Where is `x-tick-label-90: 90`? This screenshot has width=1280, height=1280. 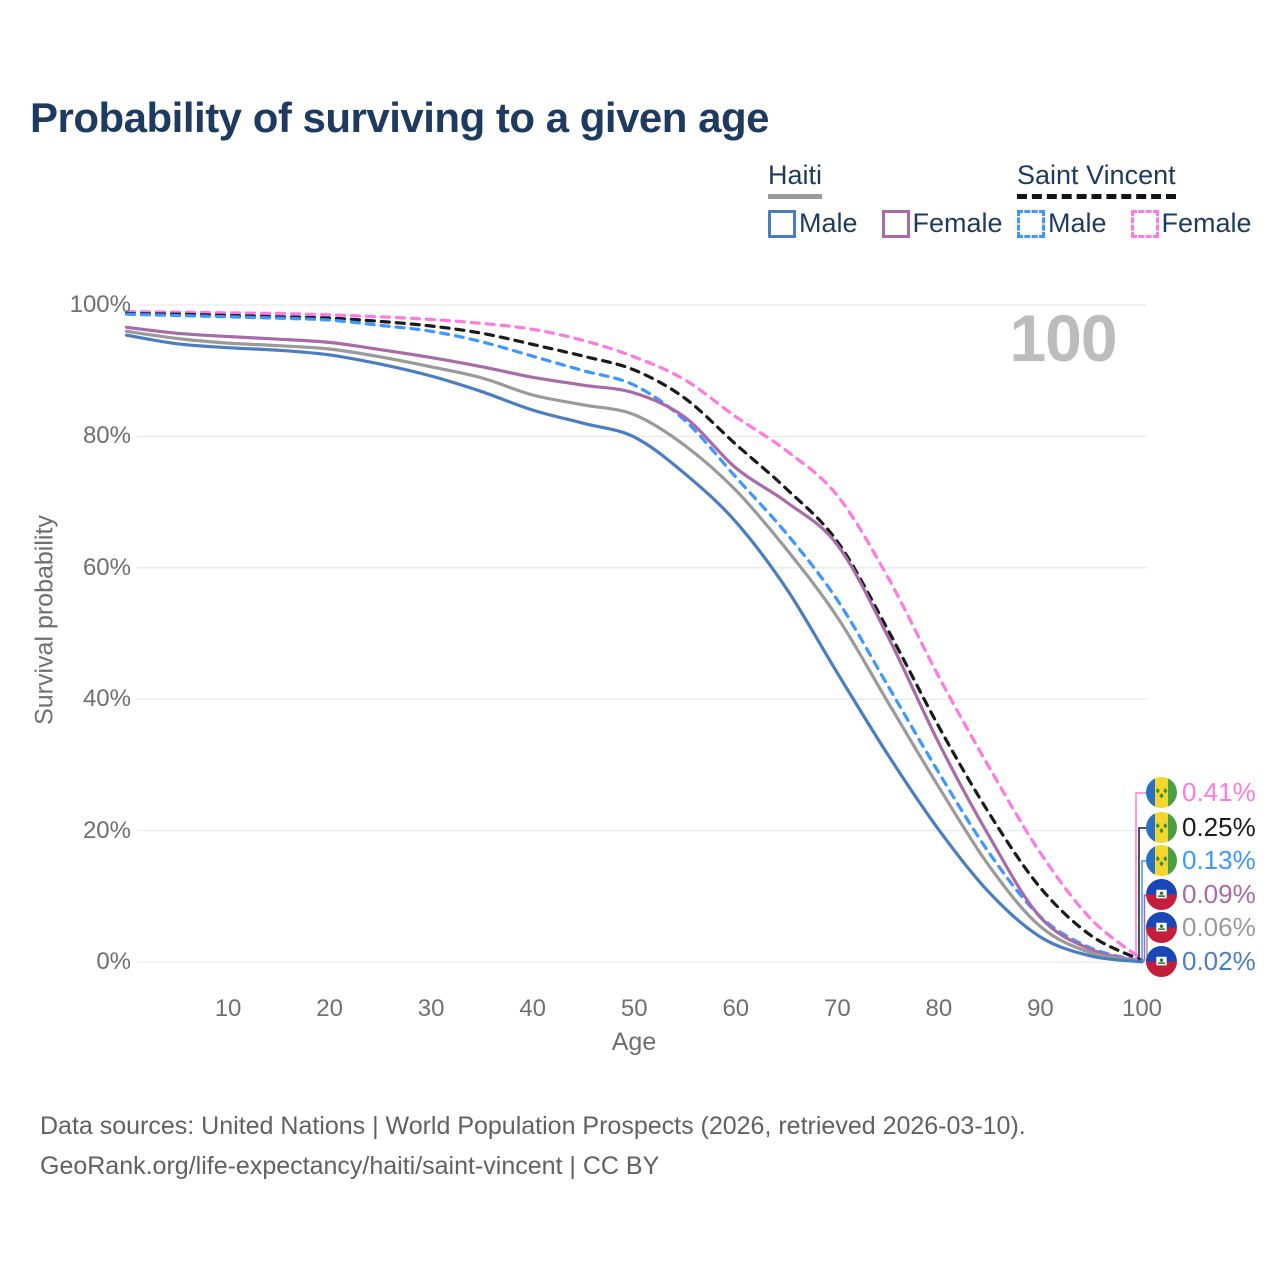
x-tick-label-90: 90 is located at coordinates (1040, 1008).